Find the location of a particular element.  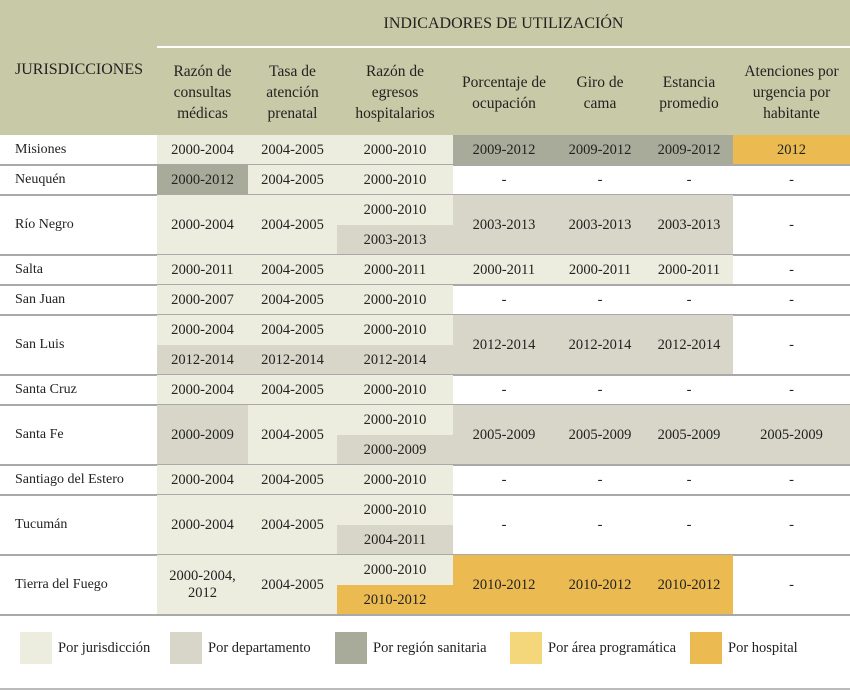

cell: 2000-2004, 2012 is located at coordinates (202, 585).